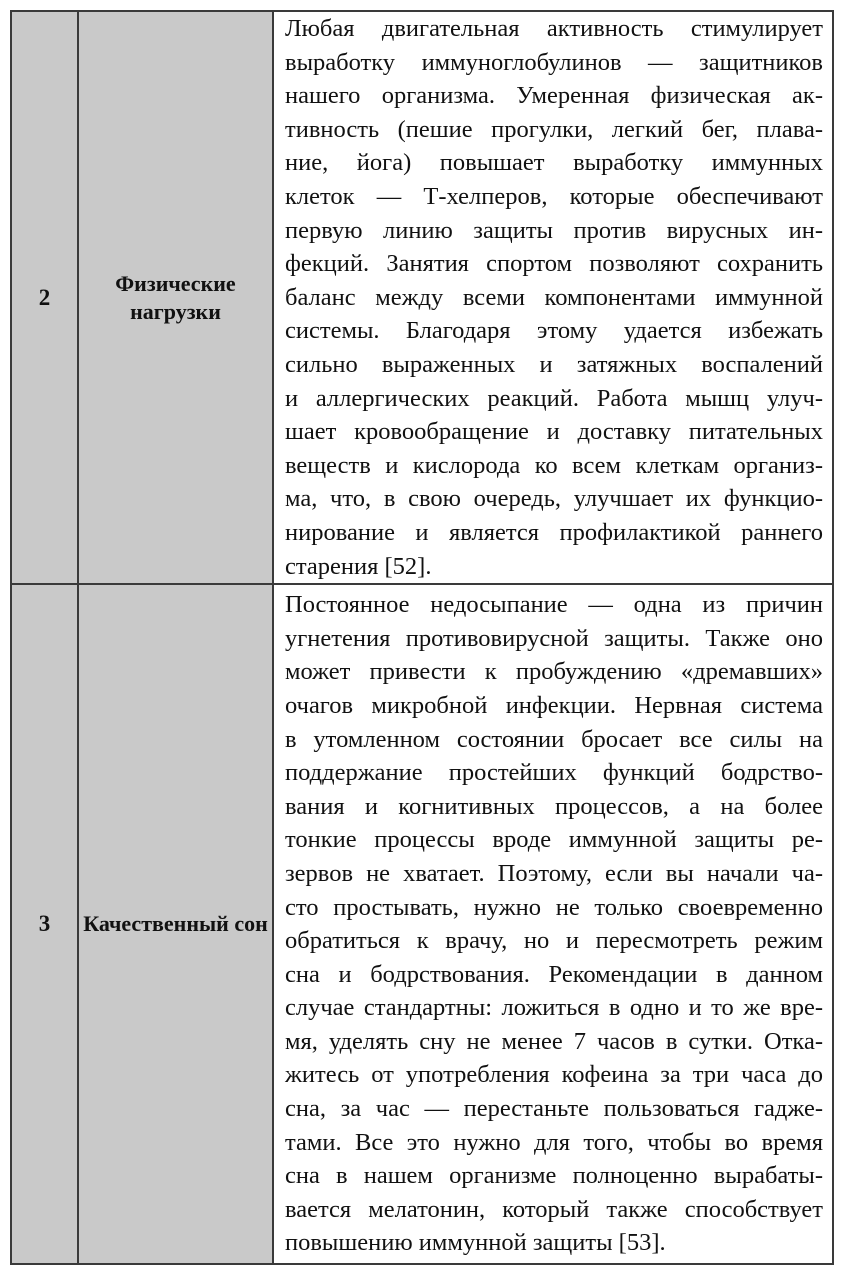 The height and width of the screenshot is (1265, 844). Describe the element at coordinates (44, 297) in the screenshot. I see `row-number: 2` at that location.